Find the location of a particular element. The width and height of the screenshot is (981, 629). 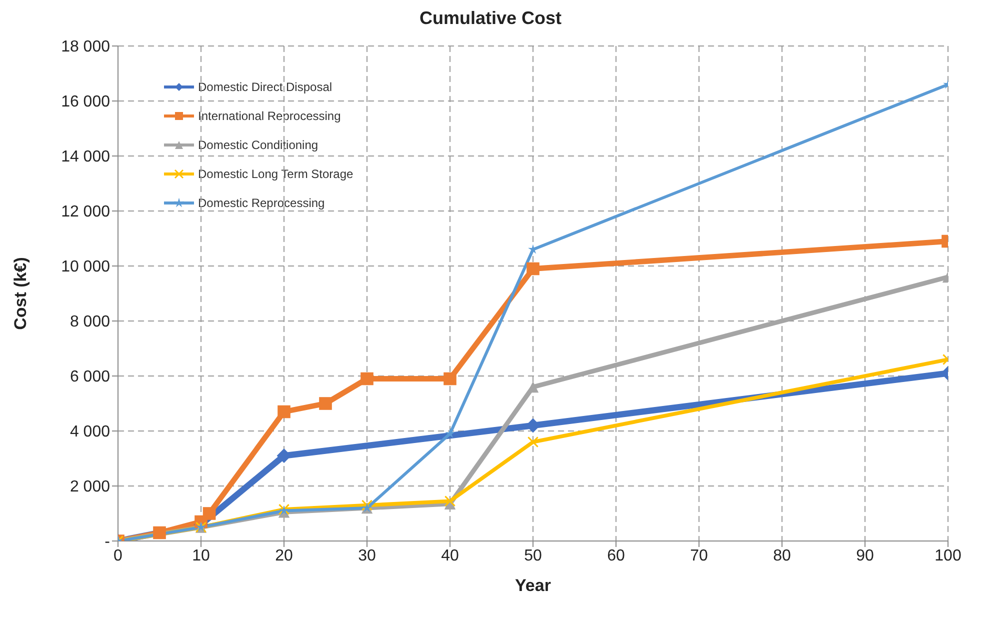

x-tick-label: 30 is located at coordinates (367, 555).